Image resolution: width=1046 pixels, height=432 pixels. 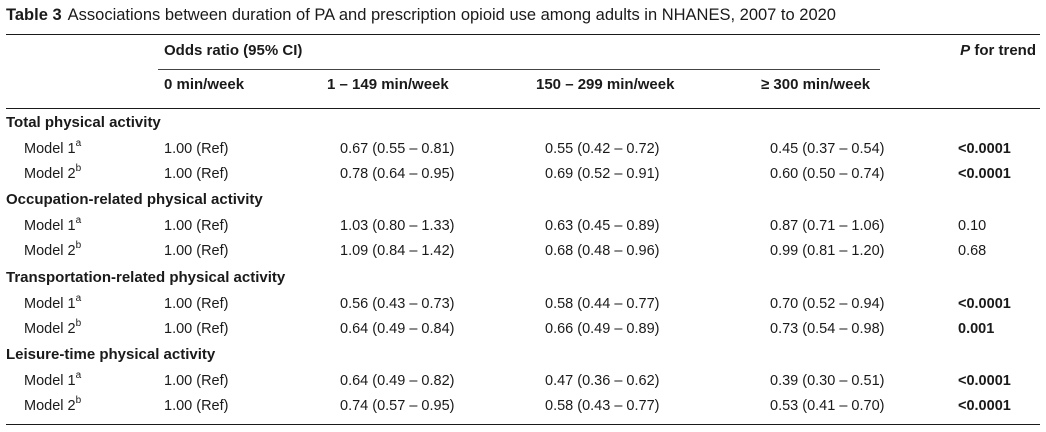 What do you see at coordinates (523, 424) in the screenshot?
I see `bottom-rule` at bounding box center [523, 424].